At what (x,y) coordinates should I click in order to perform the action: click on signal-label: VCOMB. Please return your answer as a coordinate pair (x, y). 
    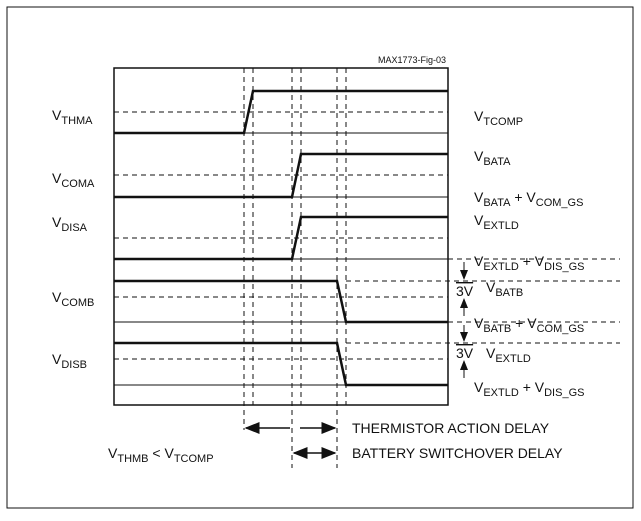
    Looking at the image, I should click on (73, 299).